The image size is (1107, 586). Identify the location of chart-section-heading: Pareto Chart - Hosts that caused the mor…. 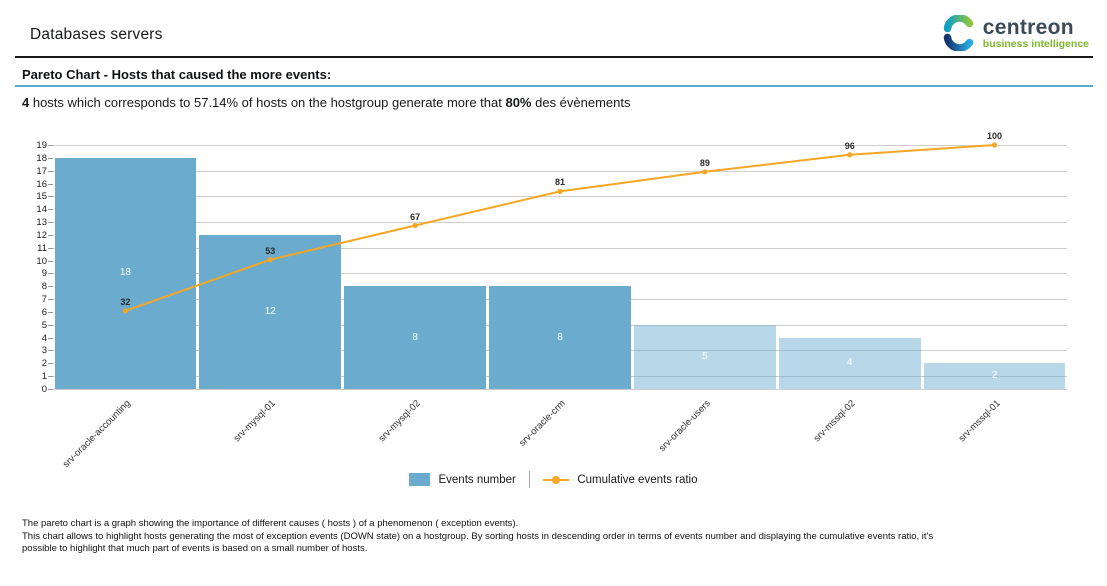
(177, 74).